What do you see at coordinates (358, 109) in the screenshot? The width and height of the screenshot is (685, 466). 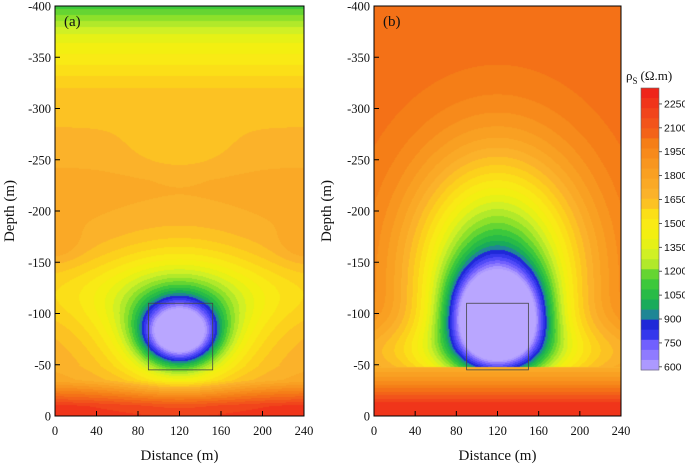 I see `panel-b-y-tick-label: -300` at bounding box center [358, 109].